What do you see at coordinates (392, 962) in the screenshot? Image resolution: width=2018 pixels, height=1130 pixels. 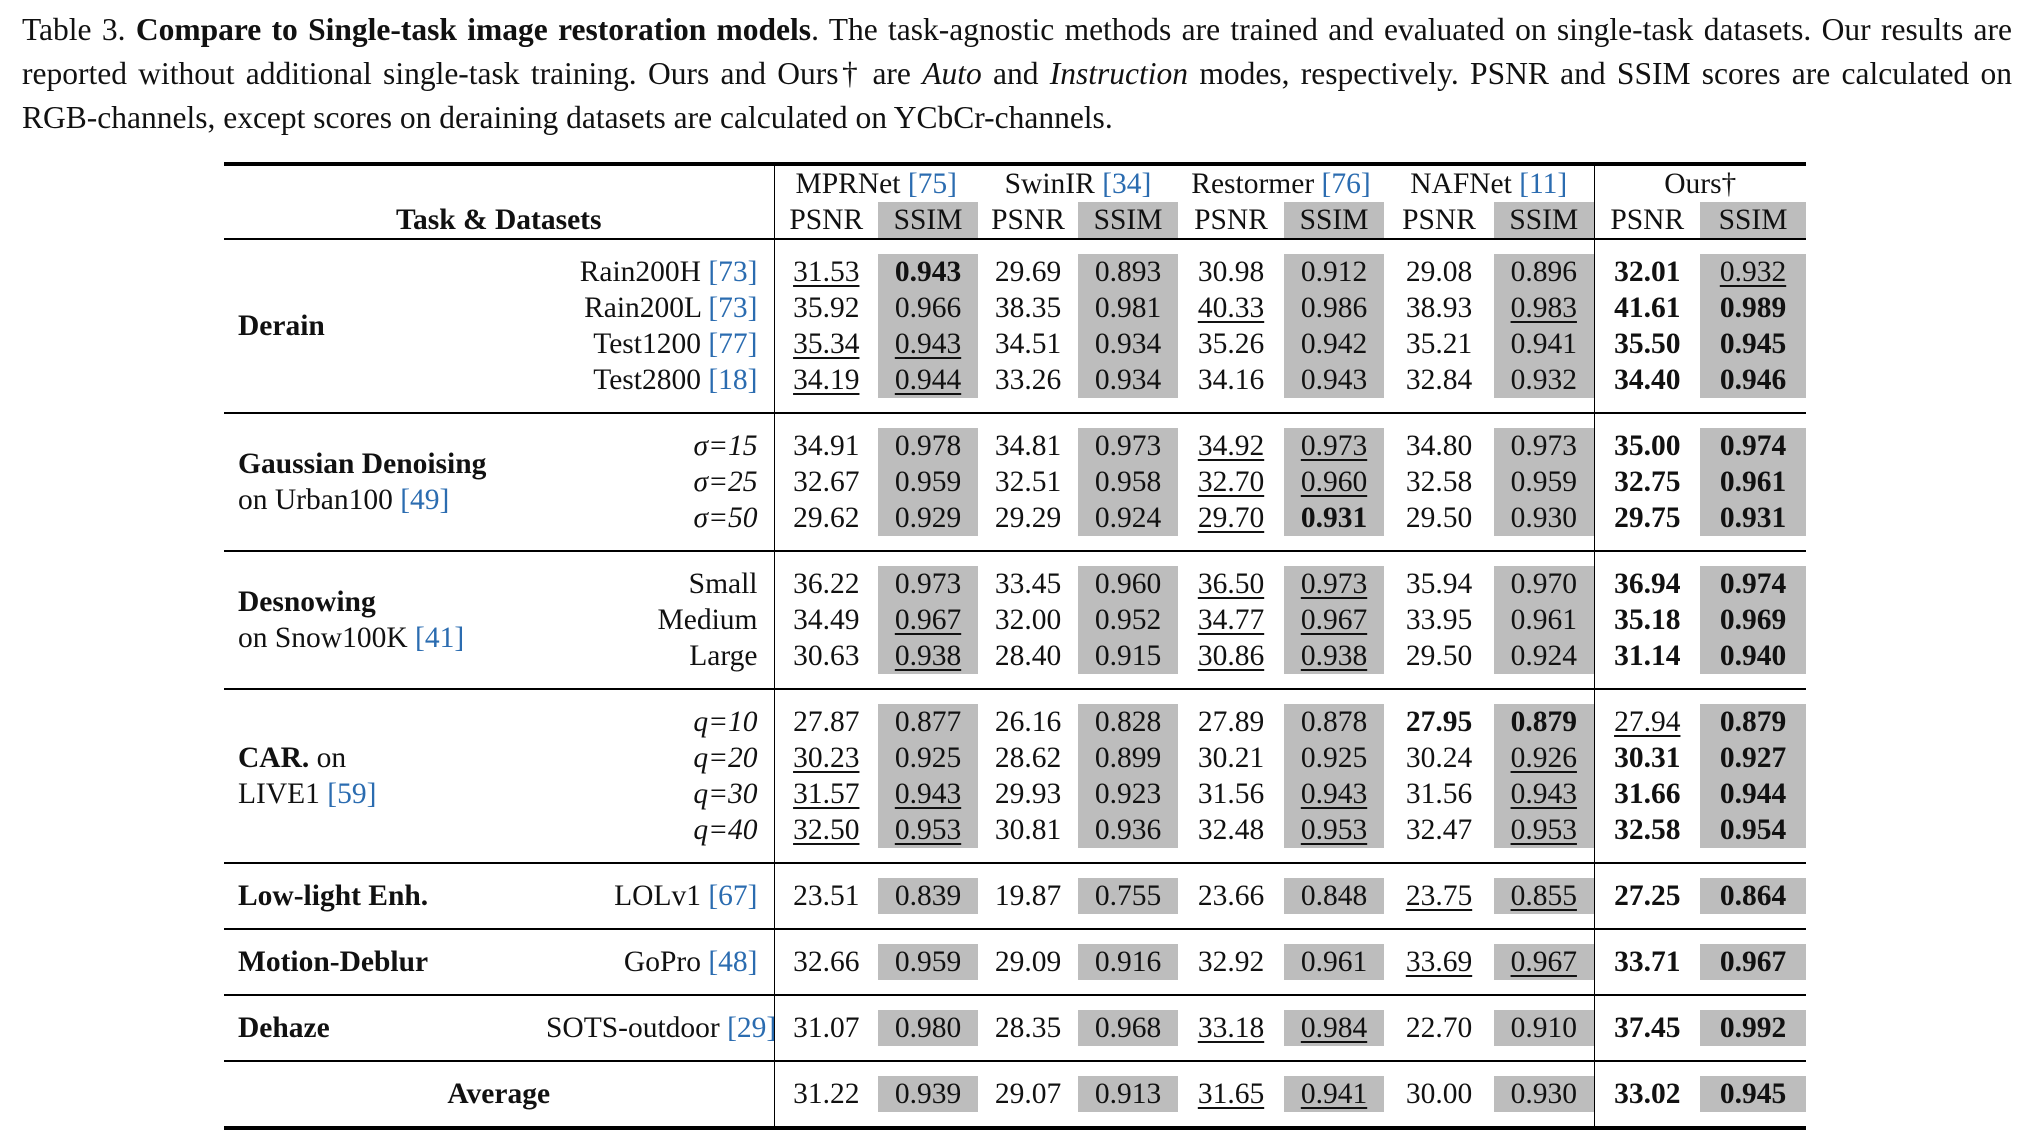 I see `task-title-line: Motion-Deblur` at bounding box center [392, 962].